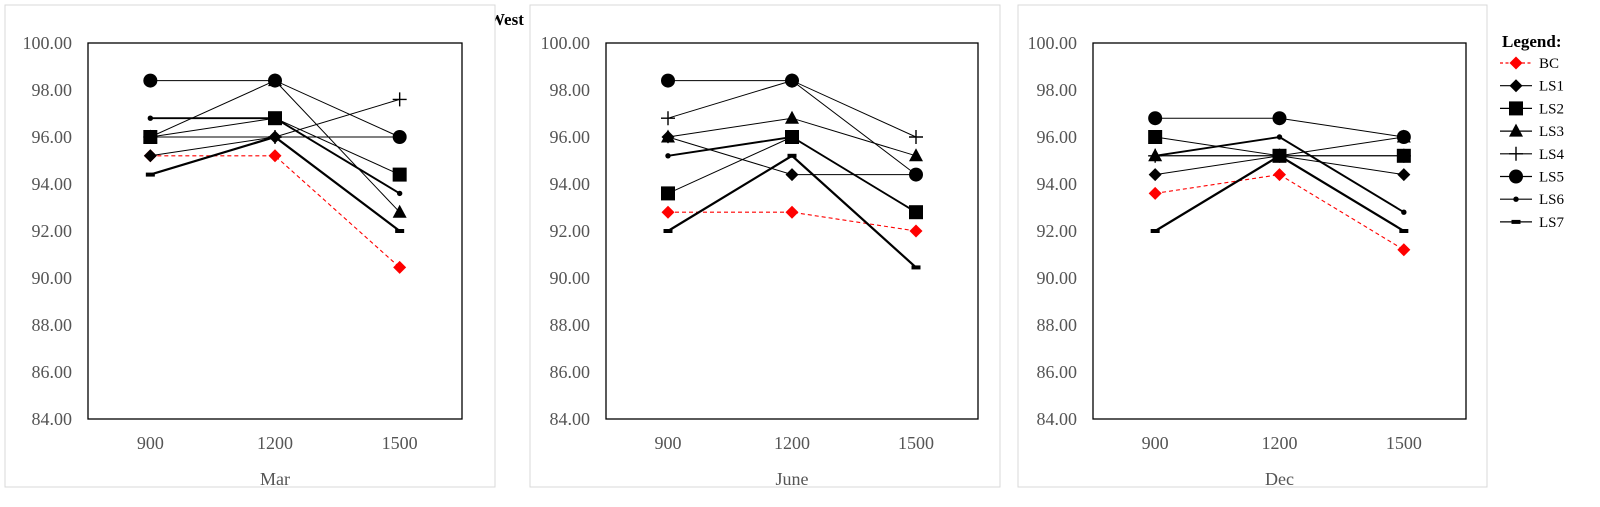  I want to click on legend-item-ls5: LS5, so click(1532, 177).